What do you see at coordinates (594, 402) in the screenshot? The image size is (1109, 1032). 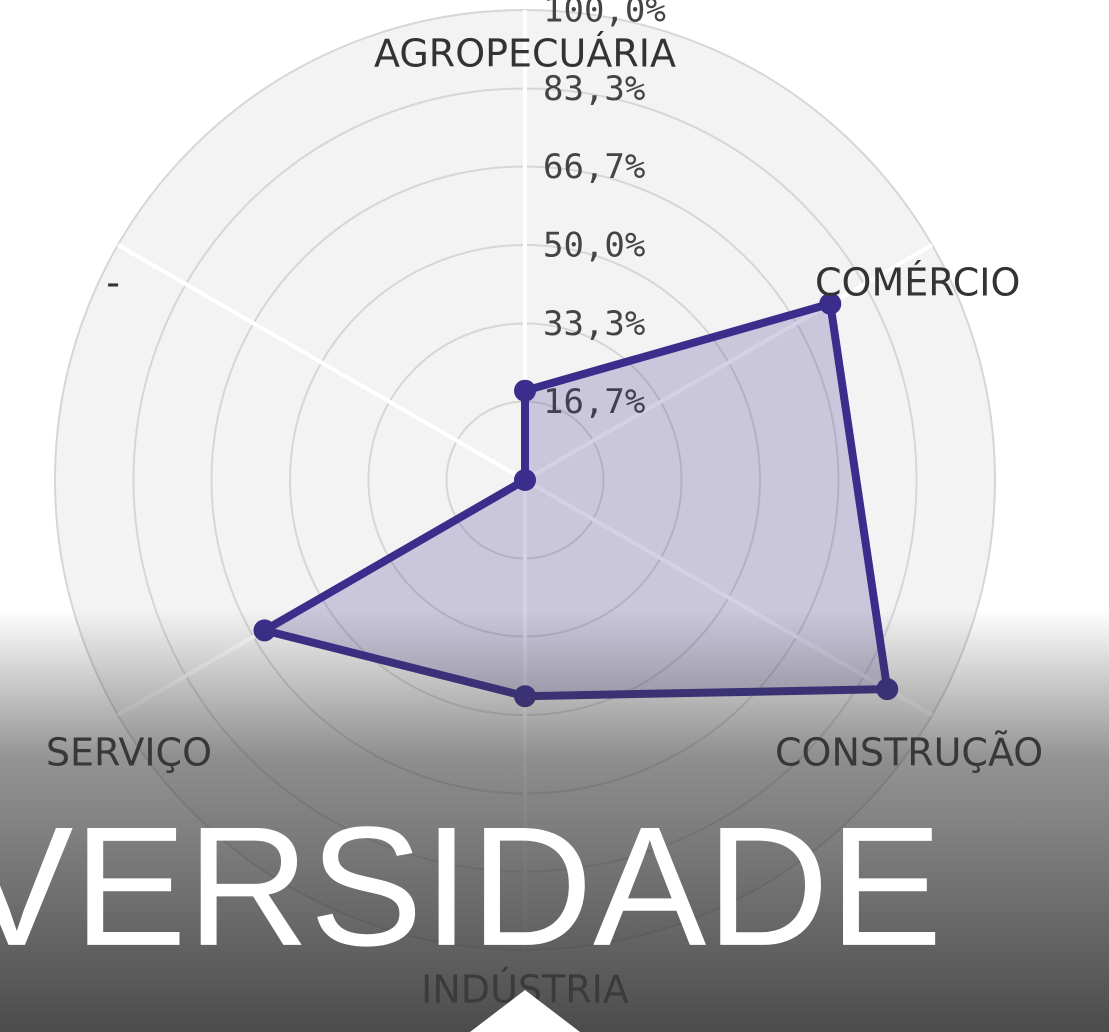 I see `r-tick-label: 16,7%` at bounding box center [594, 402].